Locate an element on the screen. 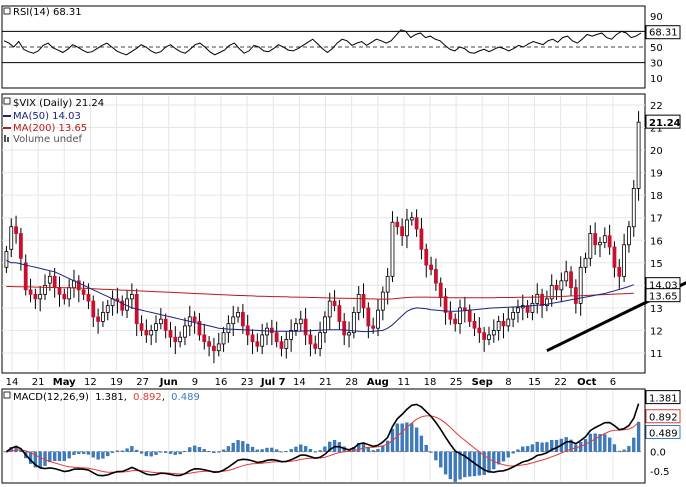 The width and height of the screenshot is (686, 487). price-badge-text: 13.65 is located at coordinates (663, 297).